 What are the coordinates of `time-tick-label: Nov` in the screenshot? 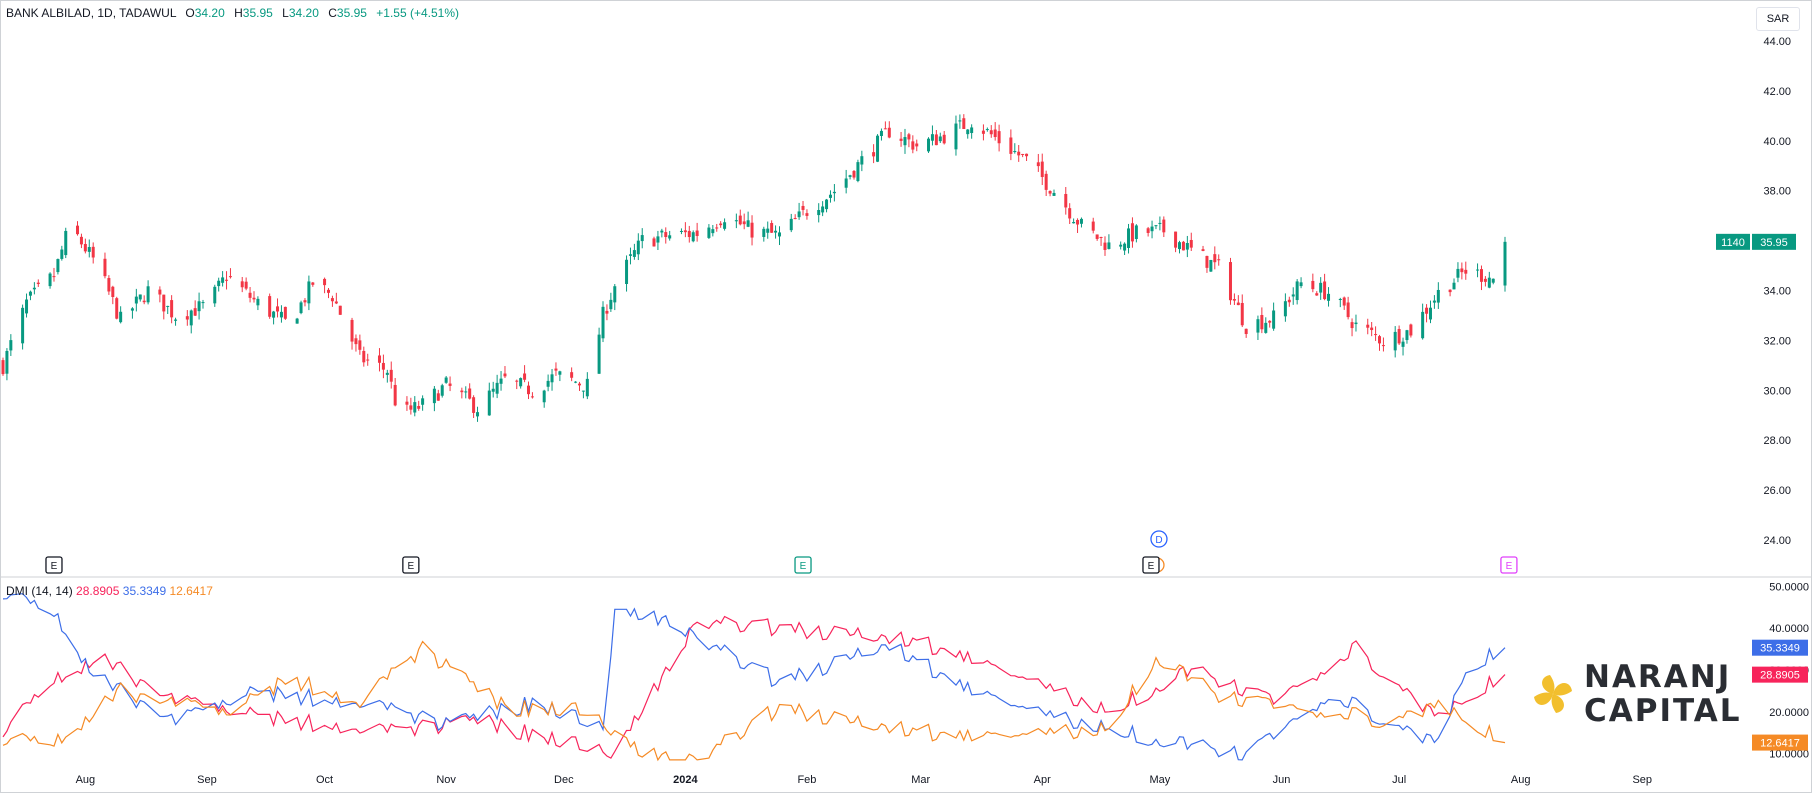 It's located at (446, 780).